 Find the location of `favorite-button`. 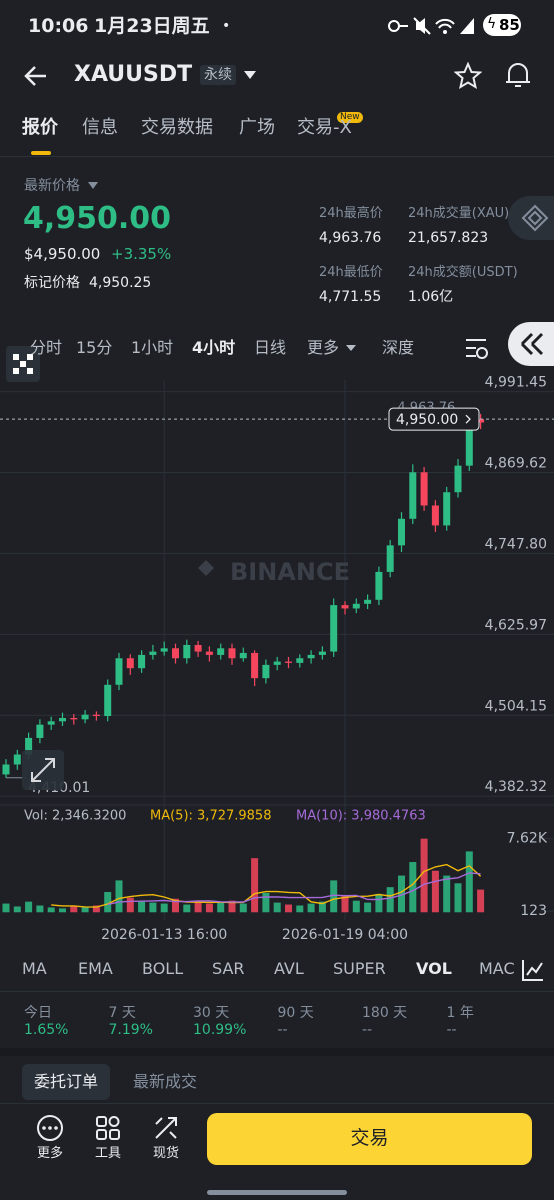

favorite-button is located at coordinates (468, 76).